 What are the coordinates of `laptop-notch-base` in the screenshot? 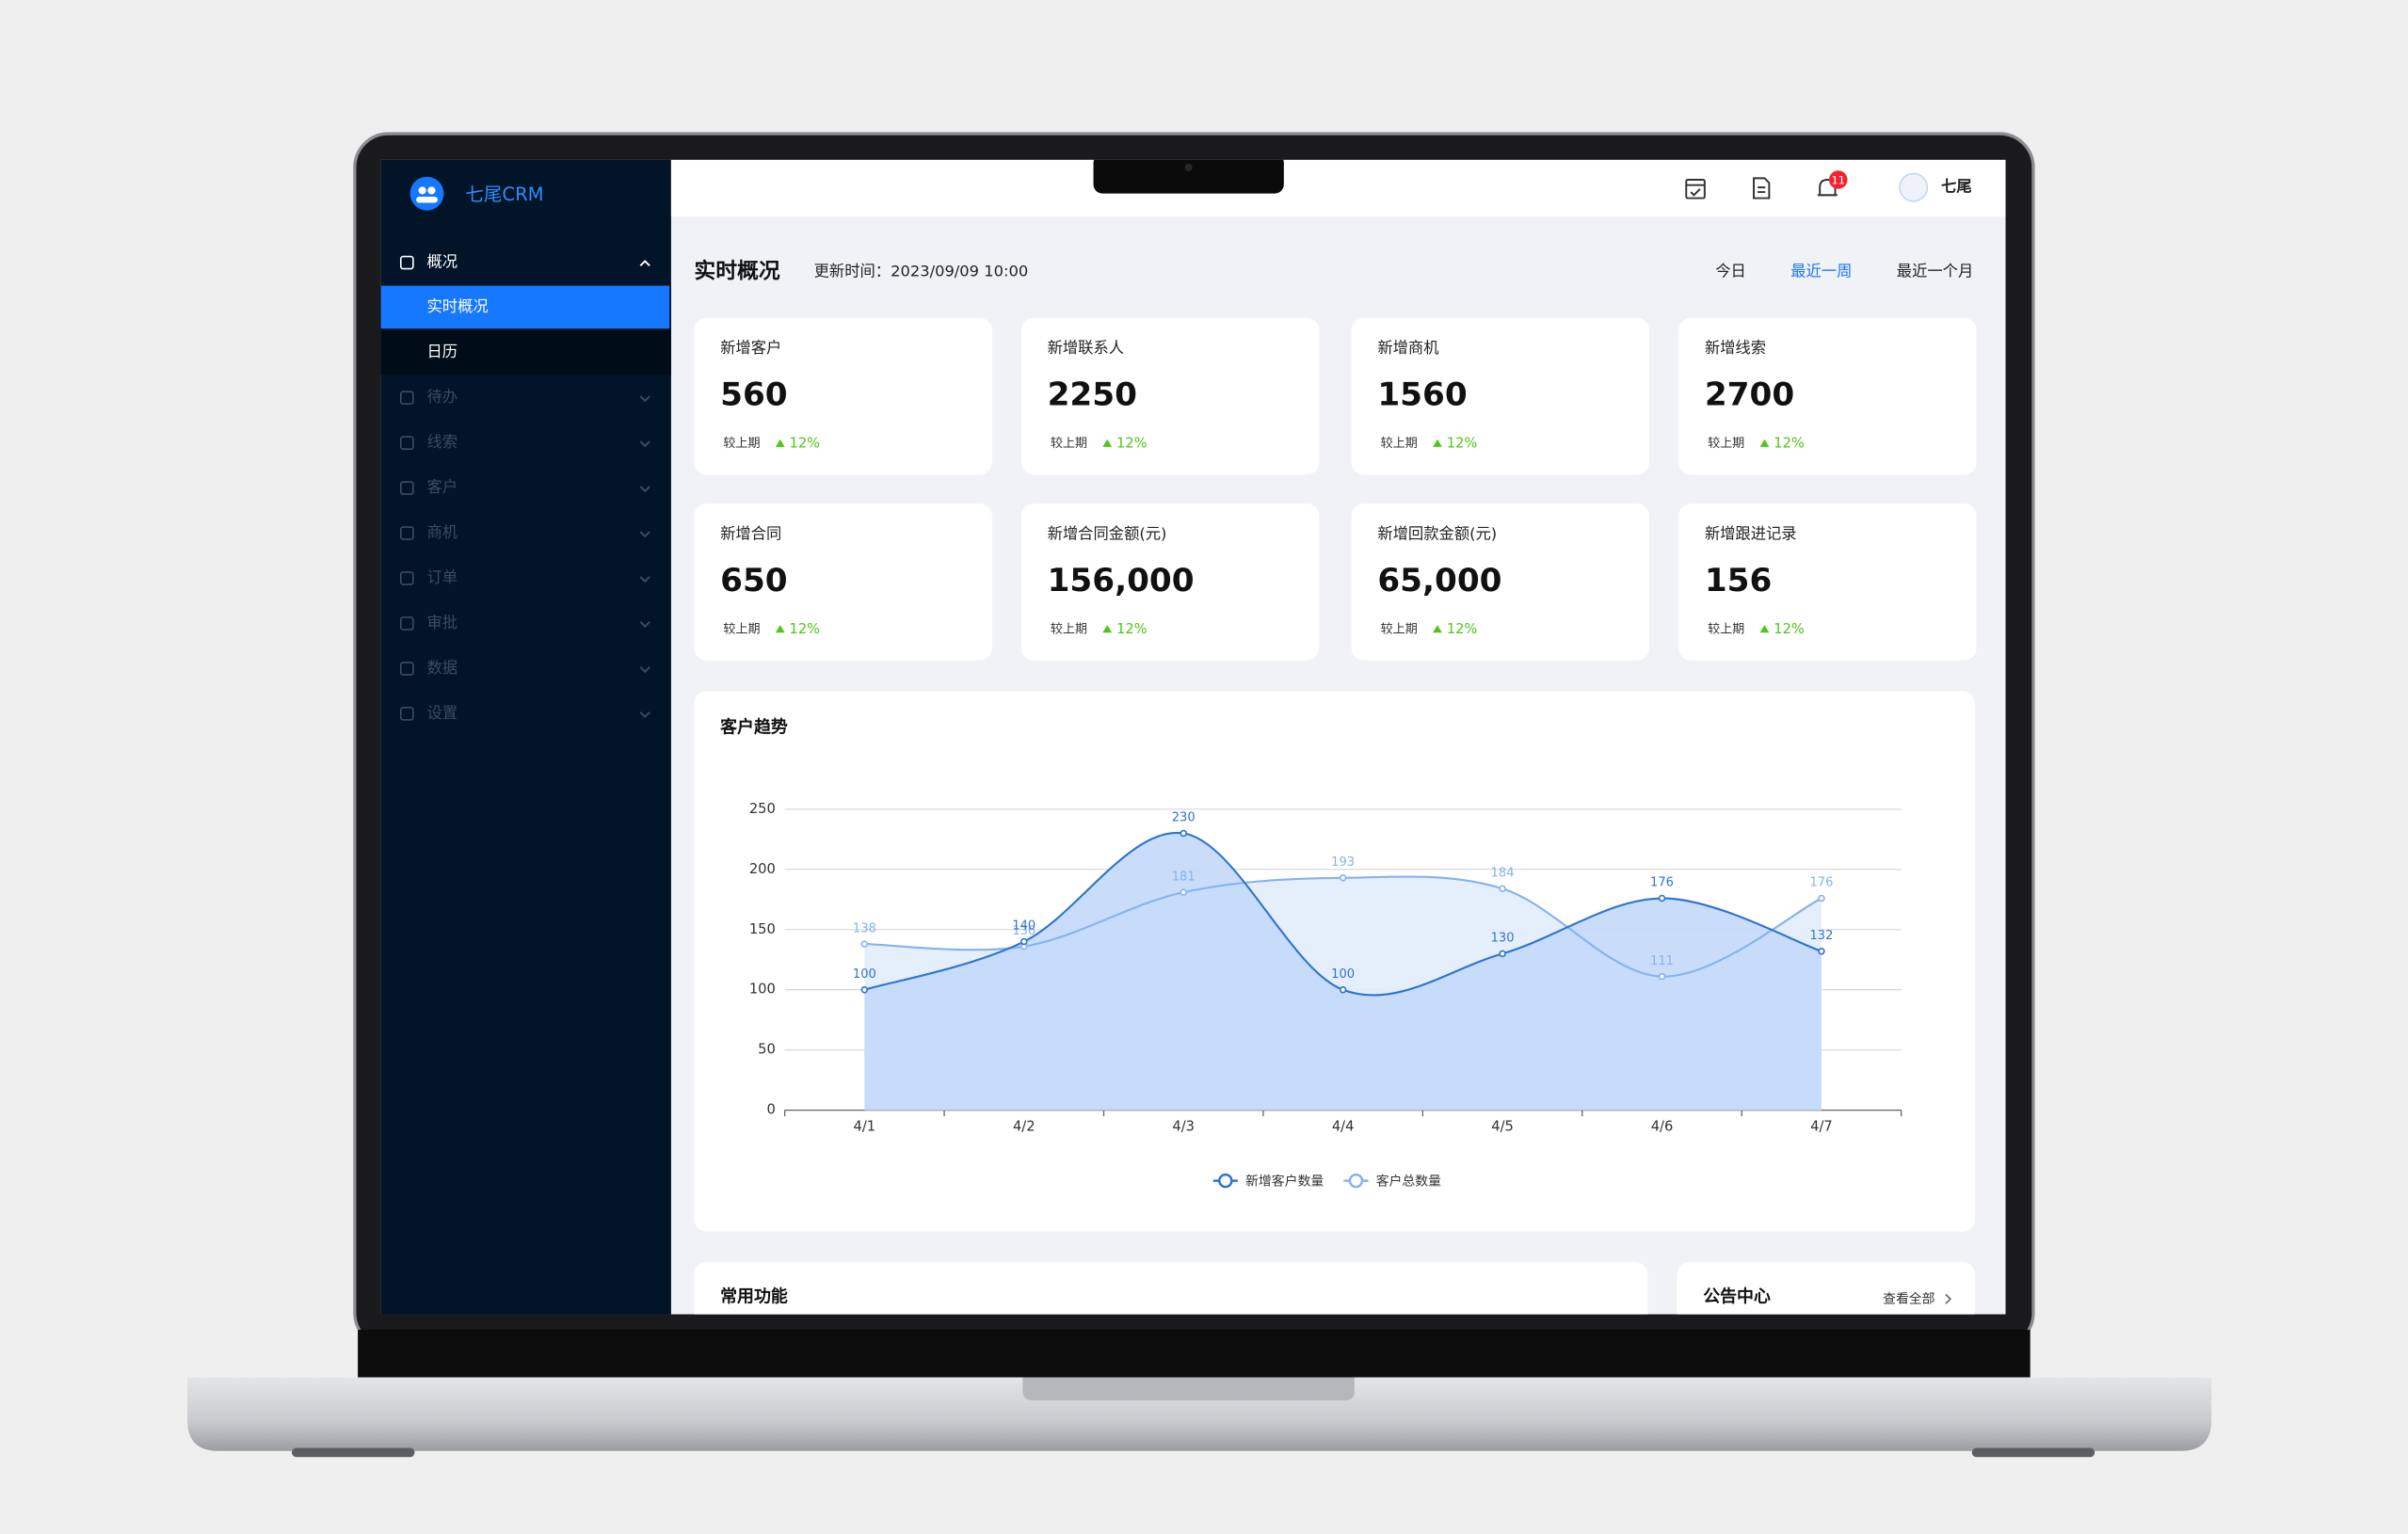 It's located at (1188, 1388).